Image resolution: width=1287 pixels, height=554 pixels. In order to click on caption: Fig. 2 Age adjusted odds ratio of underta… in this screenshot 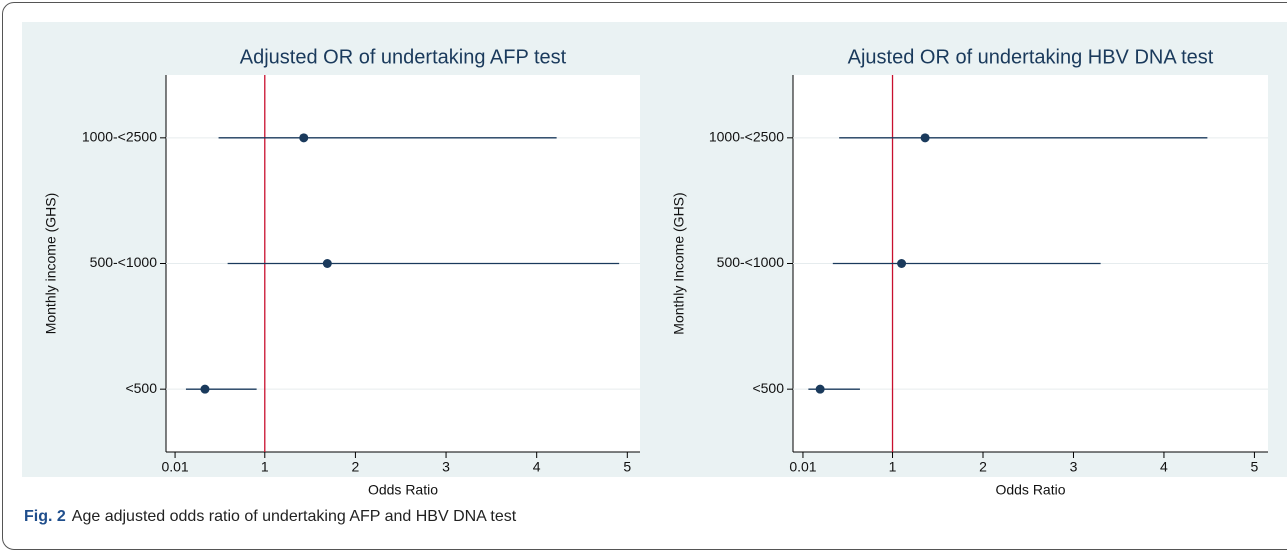, I will do `click(270, 517)`.